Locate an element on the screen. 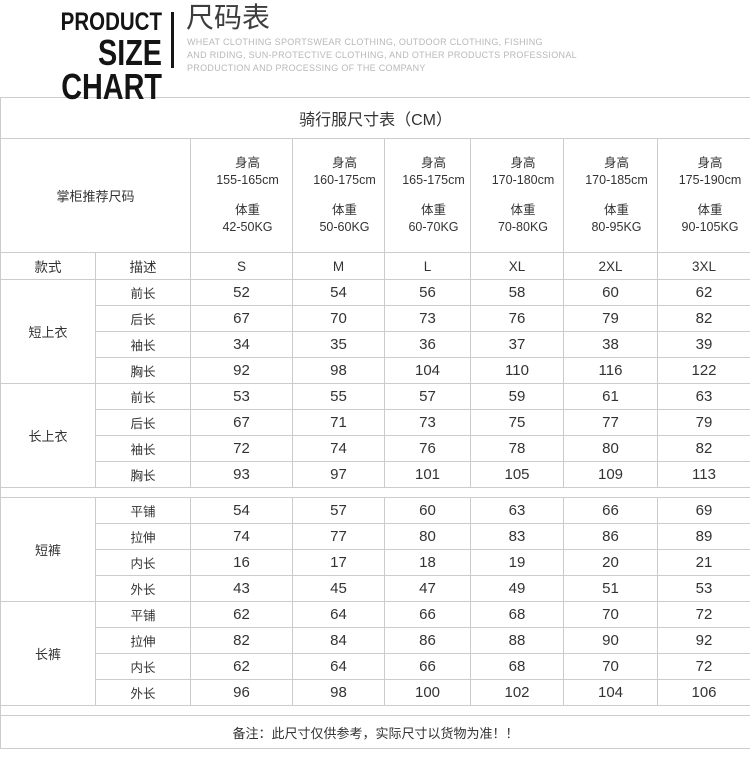  size-value-cell: 57 is located at coordinates (427, 396).